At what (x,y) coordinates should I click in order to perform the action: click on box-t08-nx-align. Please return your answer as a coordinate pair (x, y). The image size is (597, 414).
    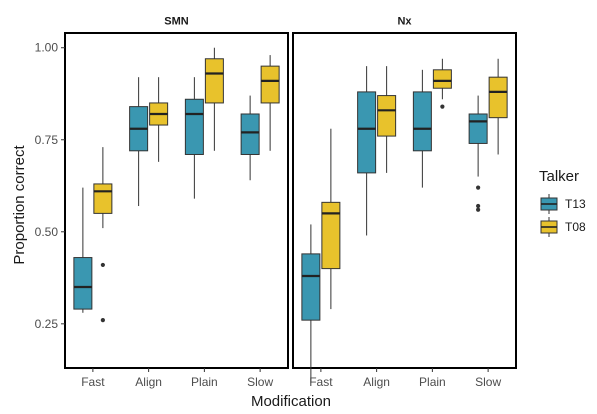
    Looking at the image, I should click on (387, 119).